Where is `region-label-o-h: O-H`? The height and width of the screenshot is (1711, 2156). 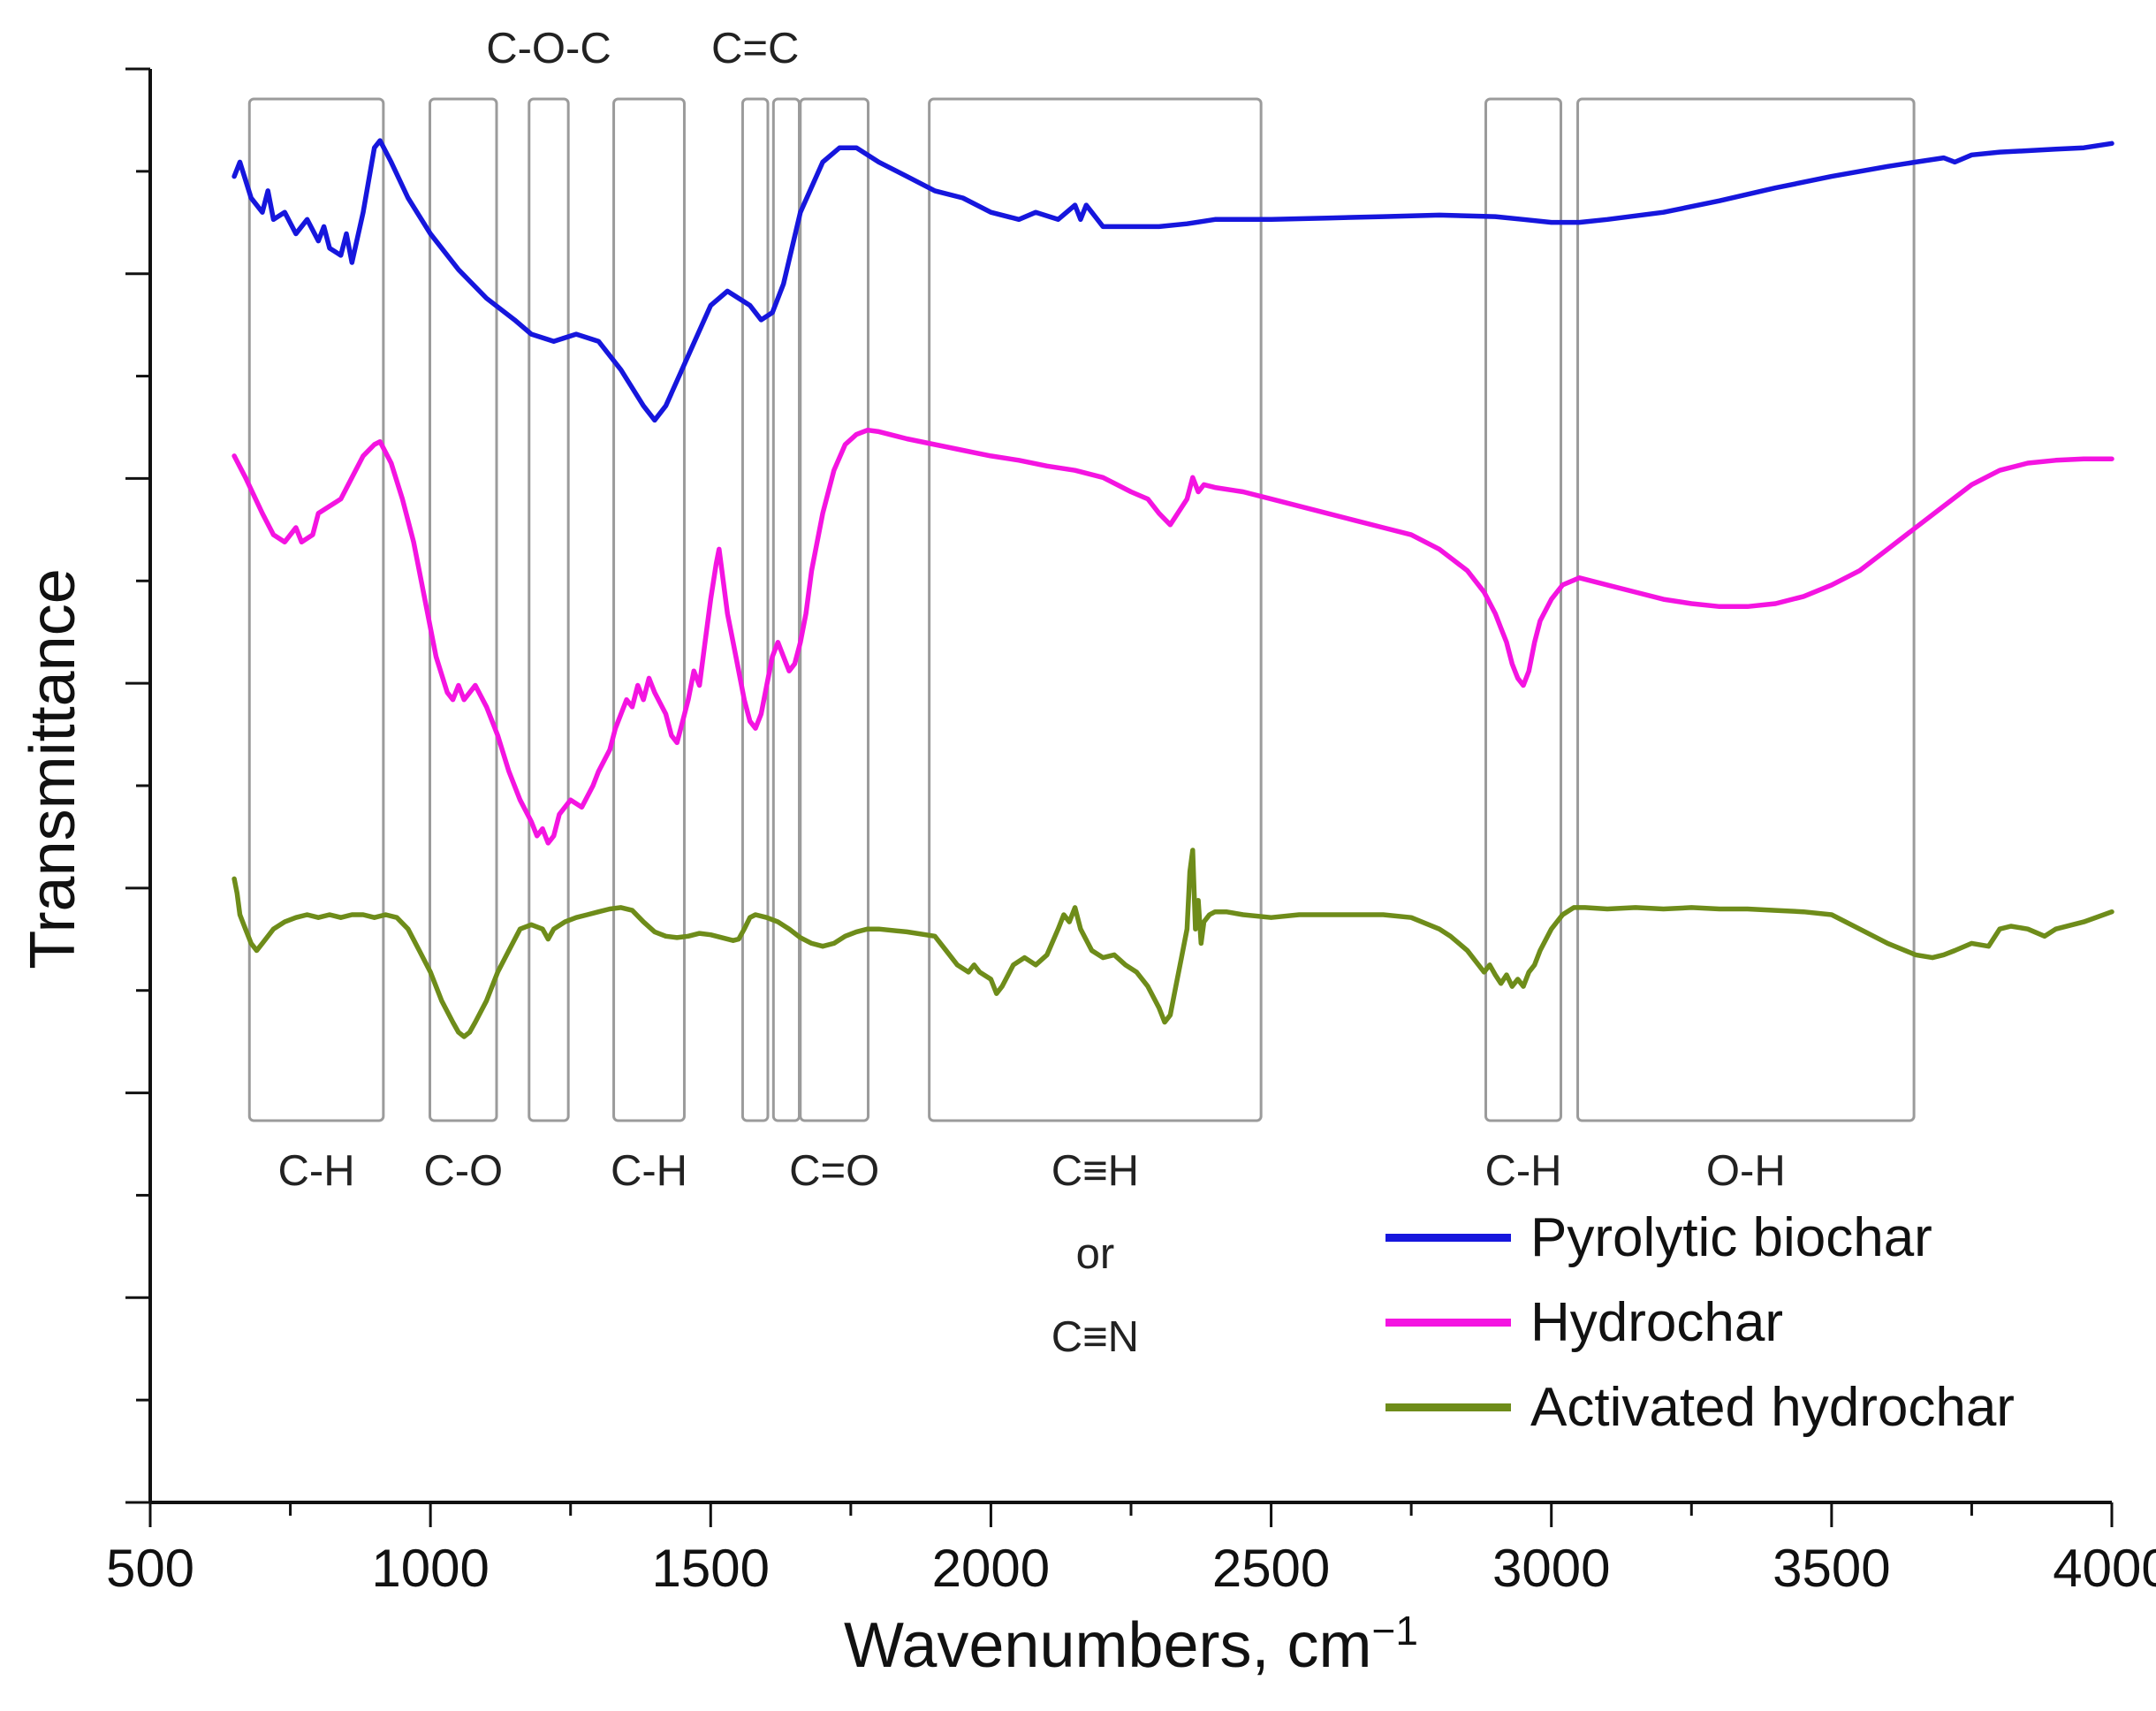 region-label-o-h: O-H is located at coordinates (1745, 1171).